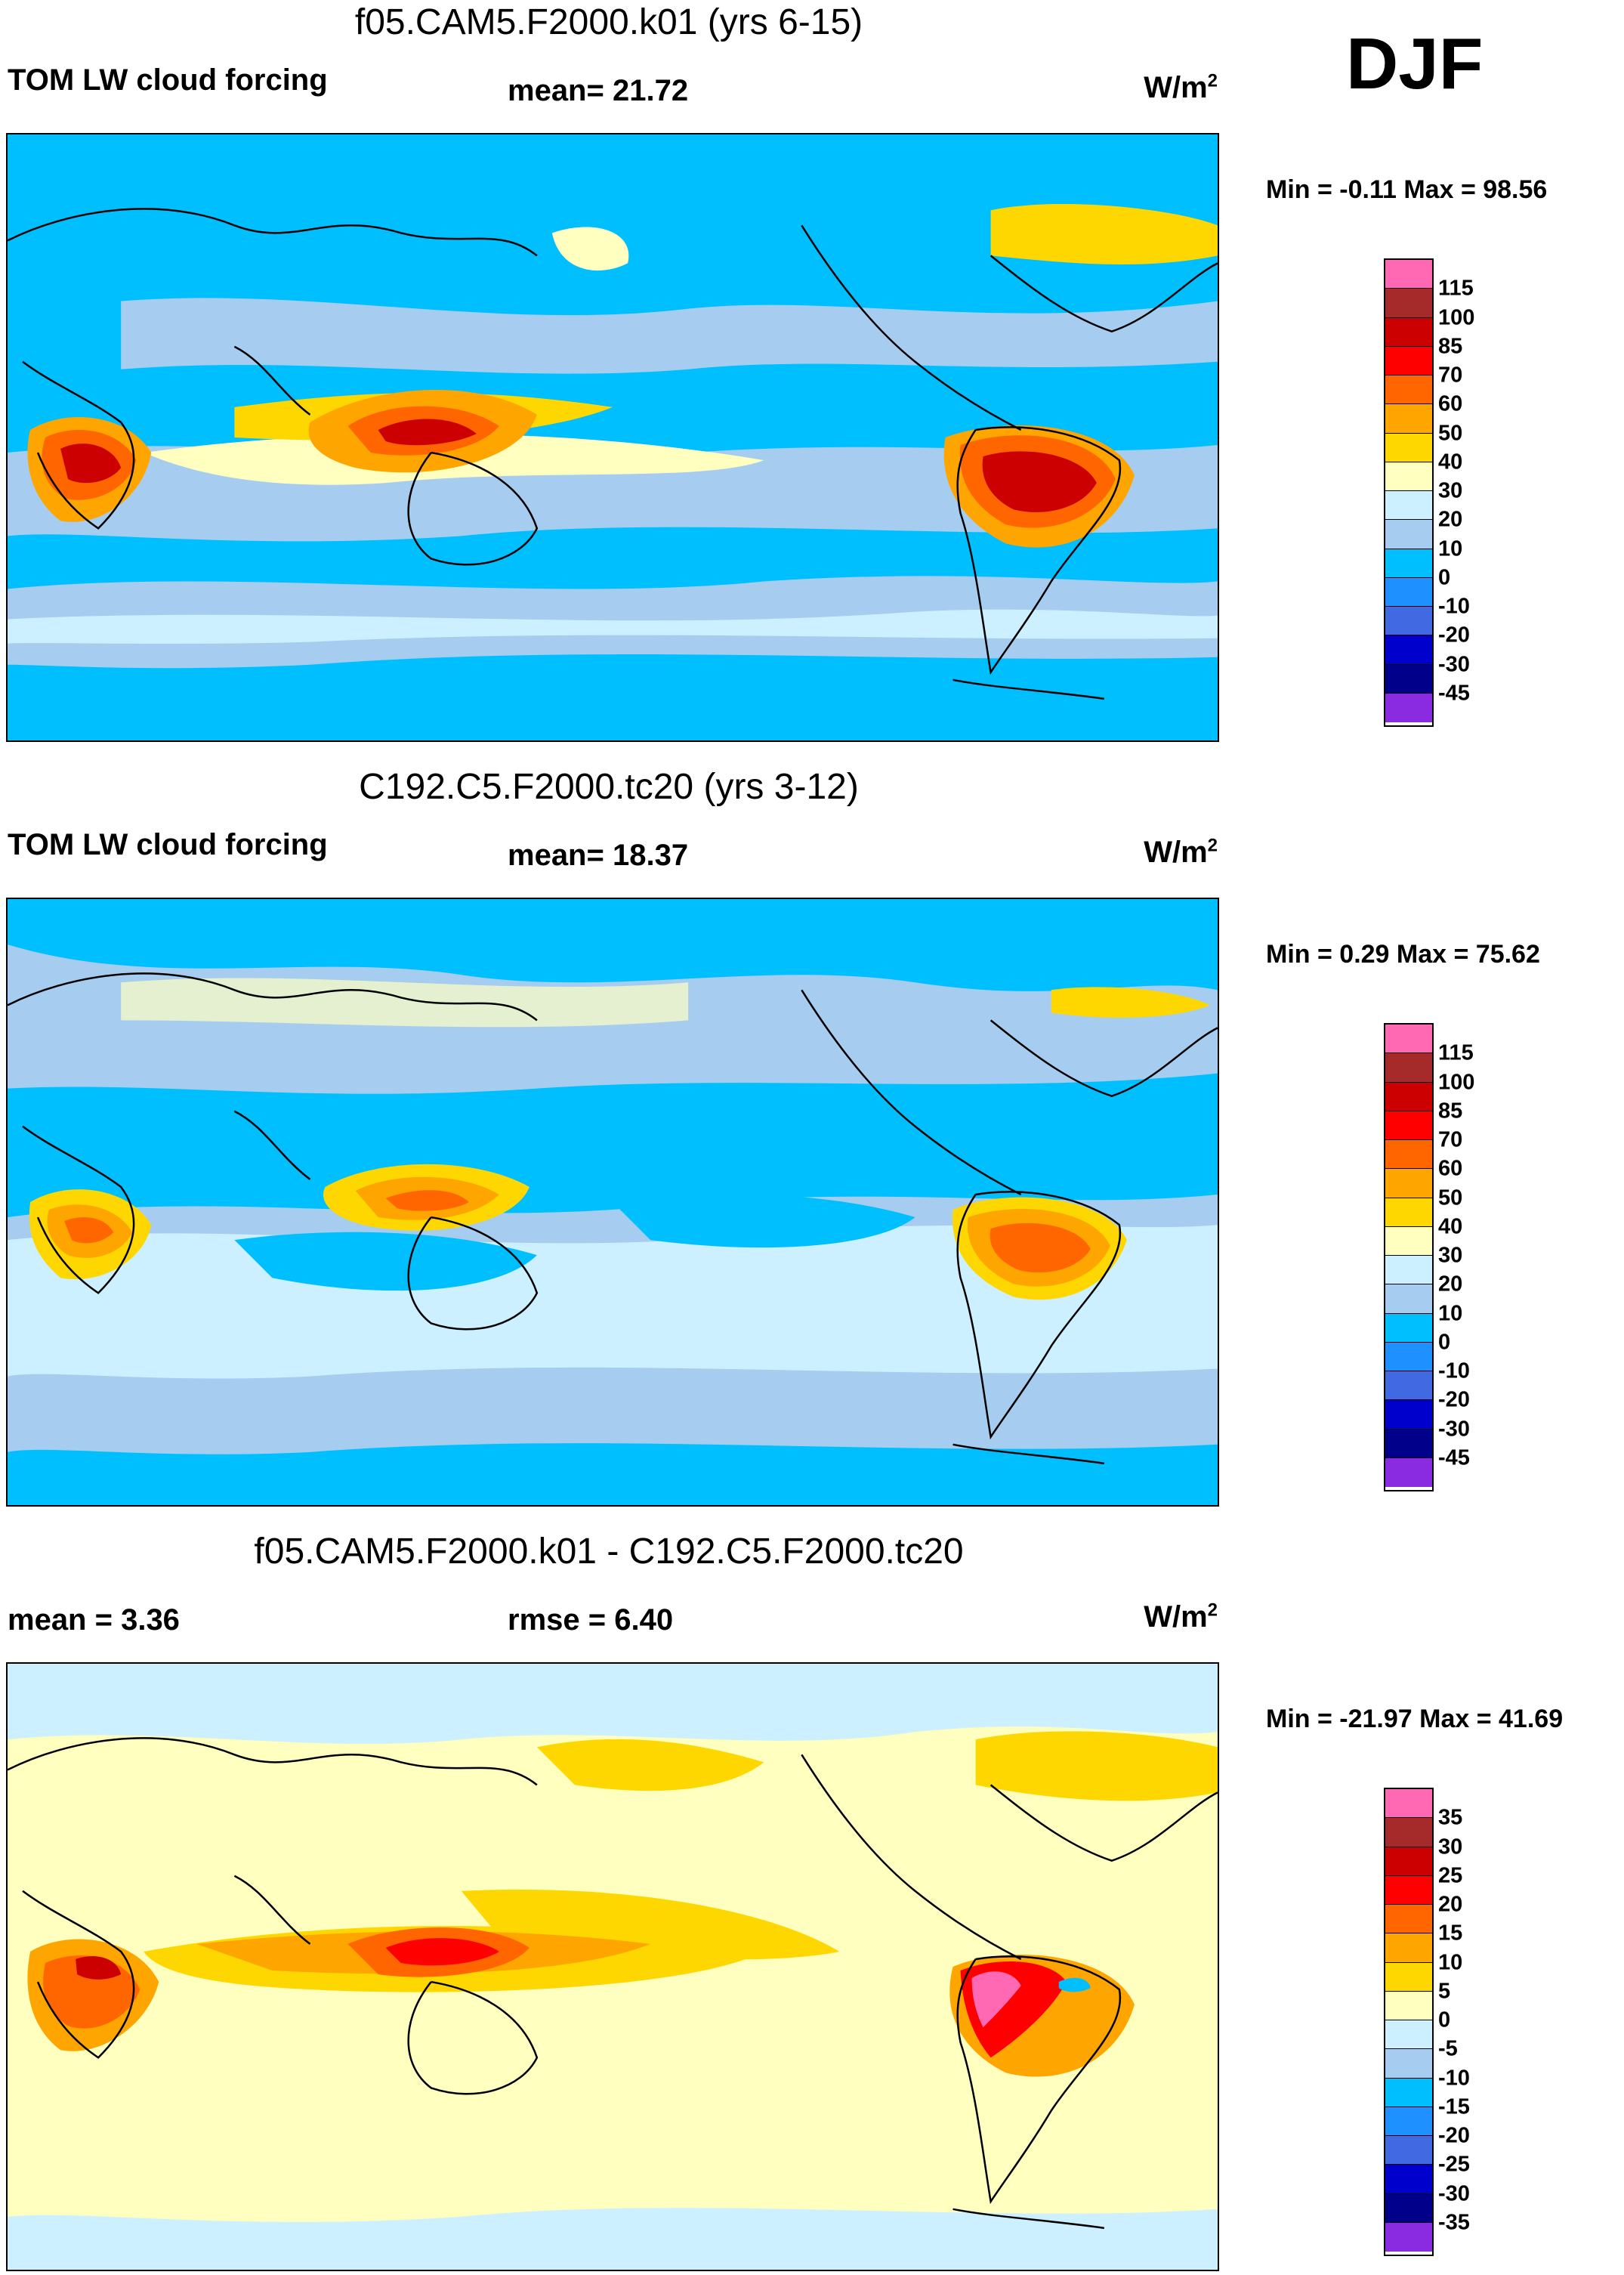 The width and height of the screenshot is (1624, 2275). I want to click on panel-3-mean-label: mean = 3.36, so click(94, 1620).